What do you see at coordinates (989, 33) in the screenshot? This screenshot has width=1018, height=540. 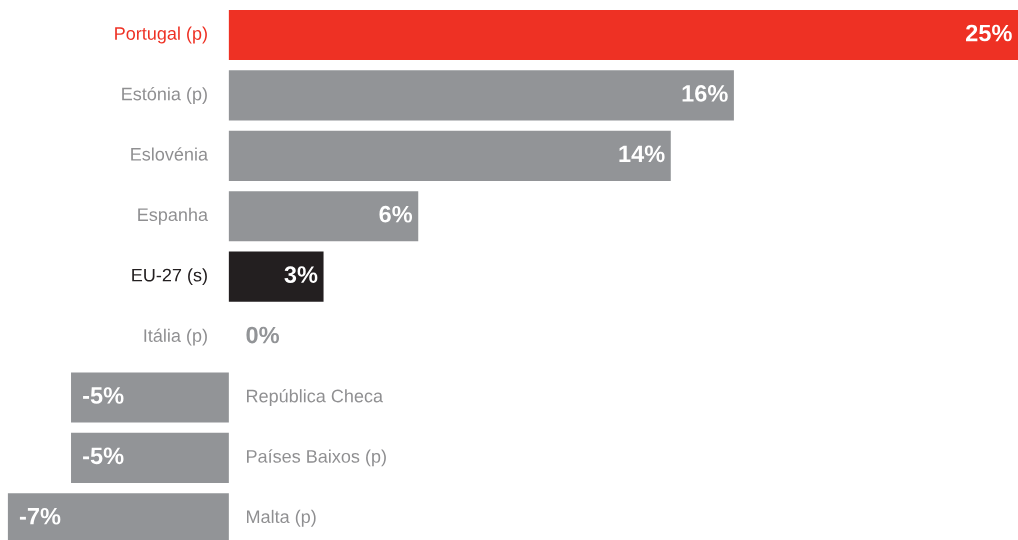 I see `data-label: 25%` at bounding box center [989, 33].